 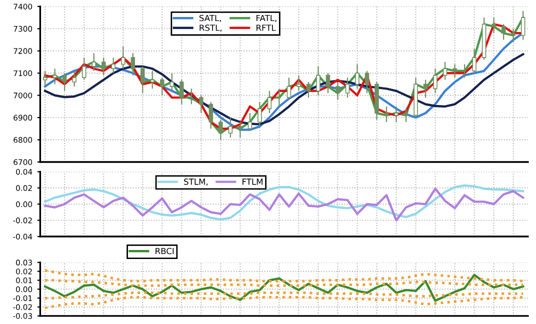 What do you see at coordinates (266, 18) in the screenshot?
I see `legend-label: FATL,` at bounding box center [266, 18].